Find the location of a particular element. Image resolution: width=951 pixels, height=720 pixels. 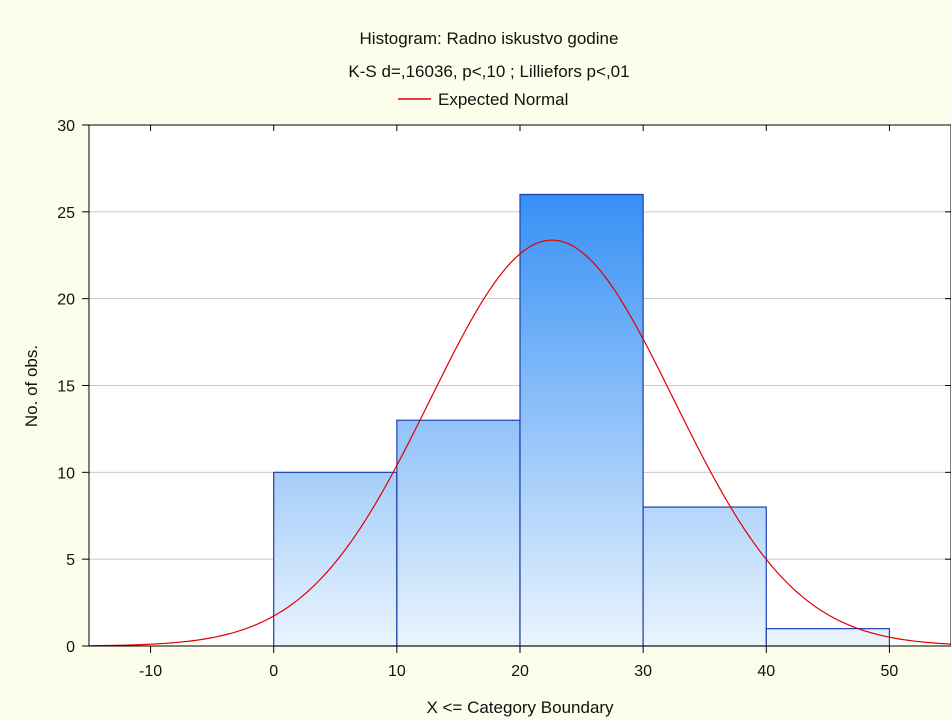

y-tick-label: 5 is located at coordinates (70, 560).